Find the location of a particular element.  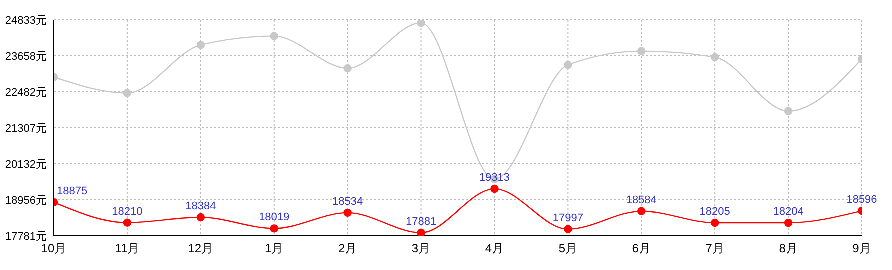

data-label: 17881 is located at coordinates (421, 222).